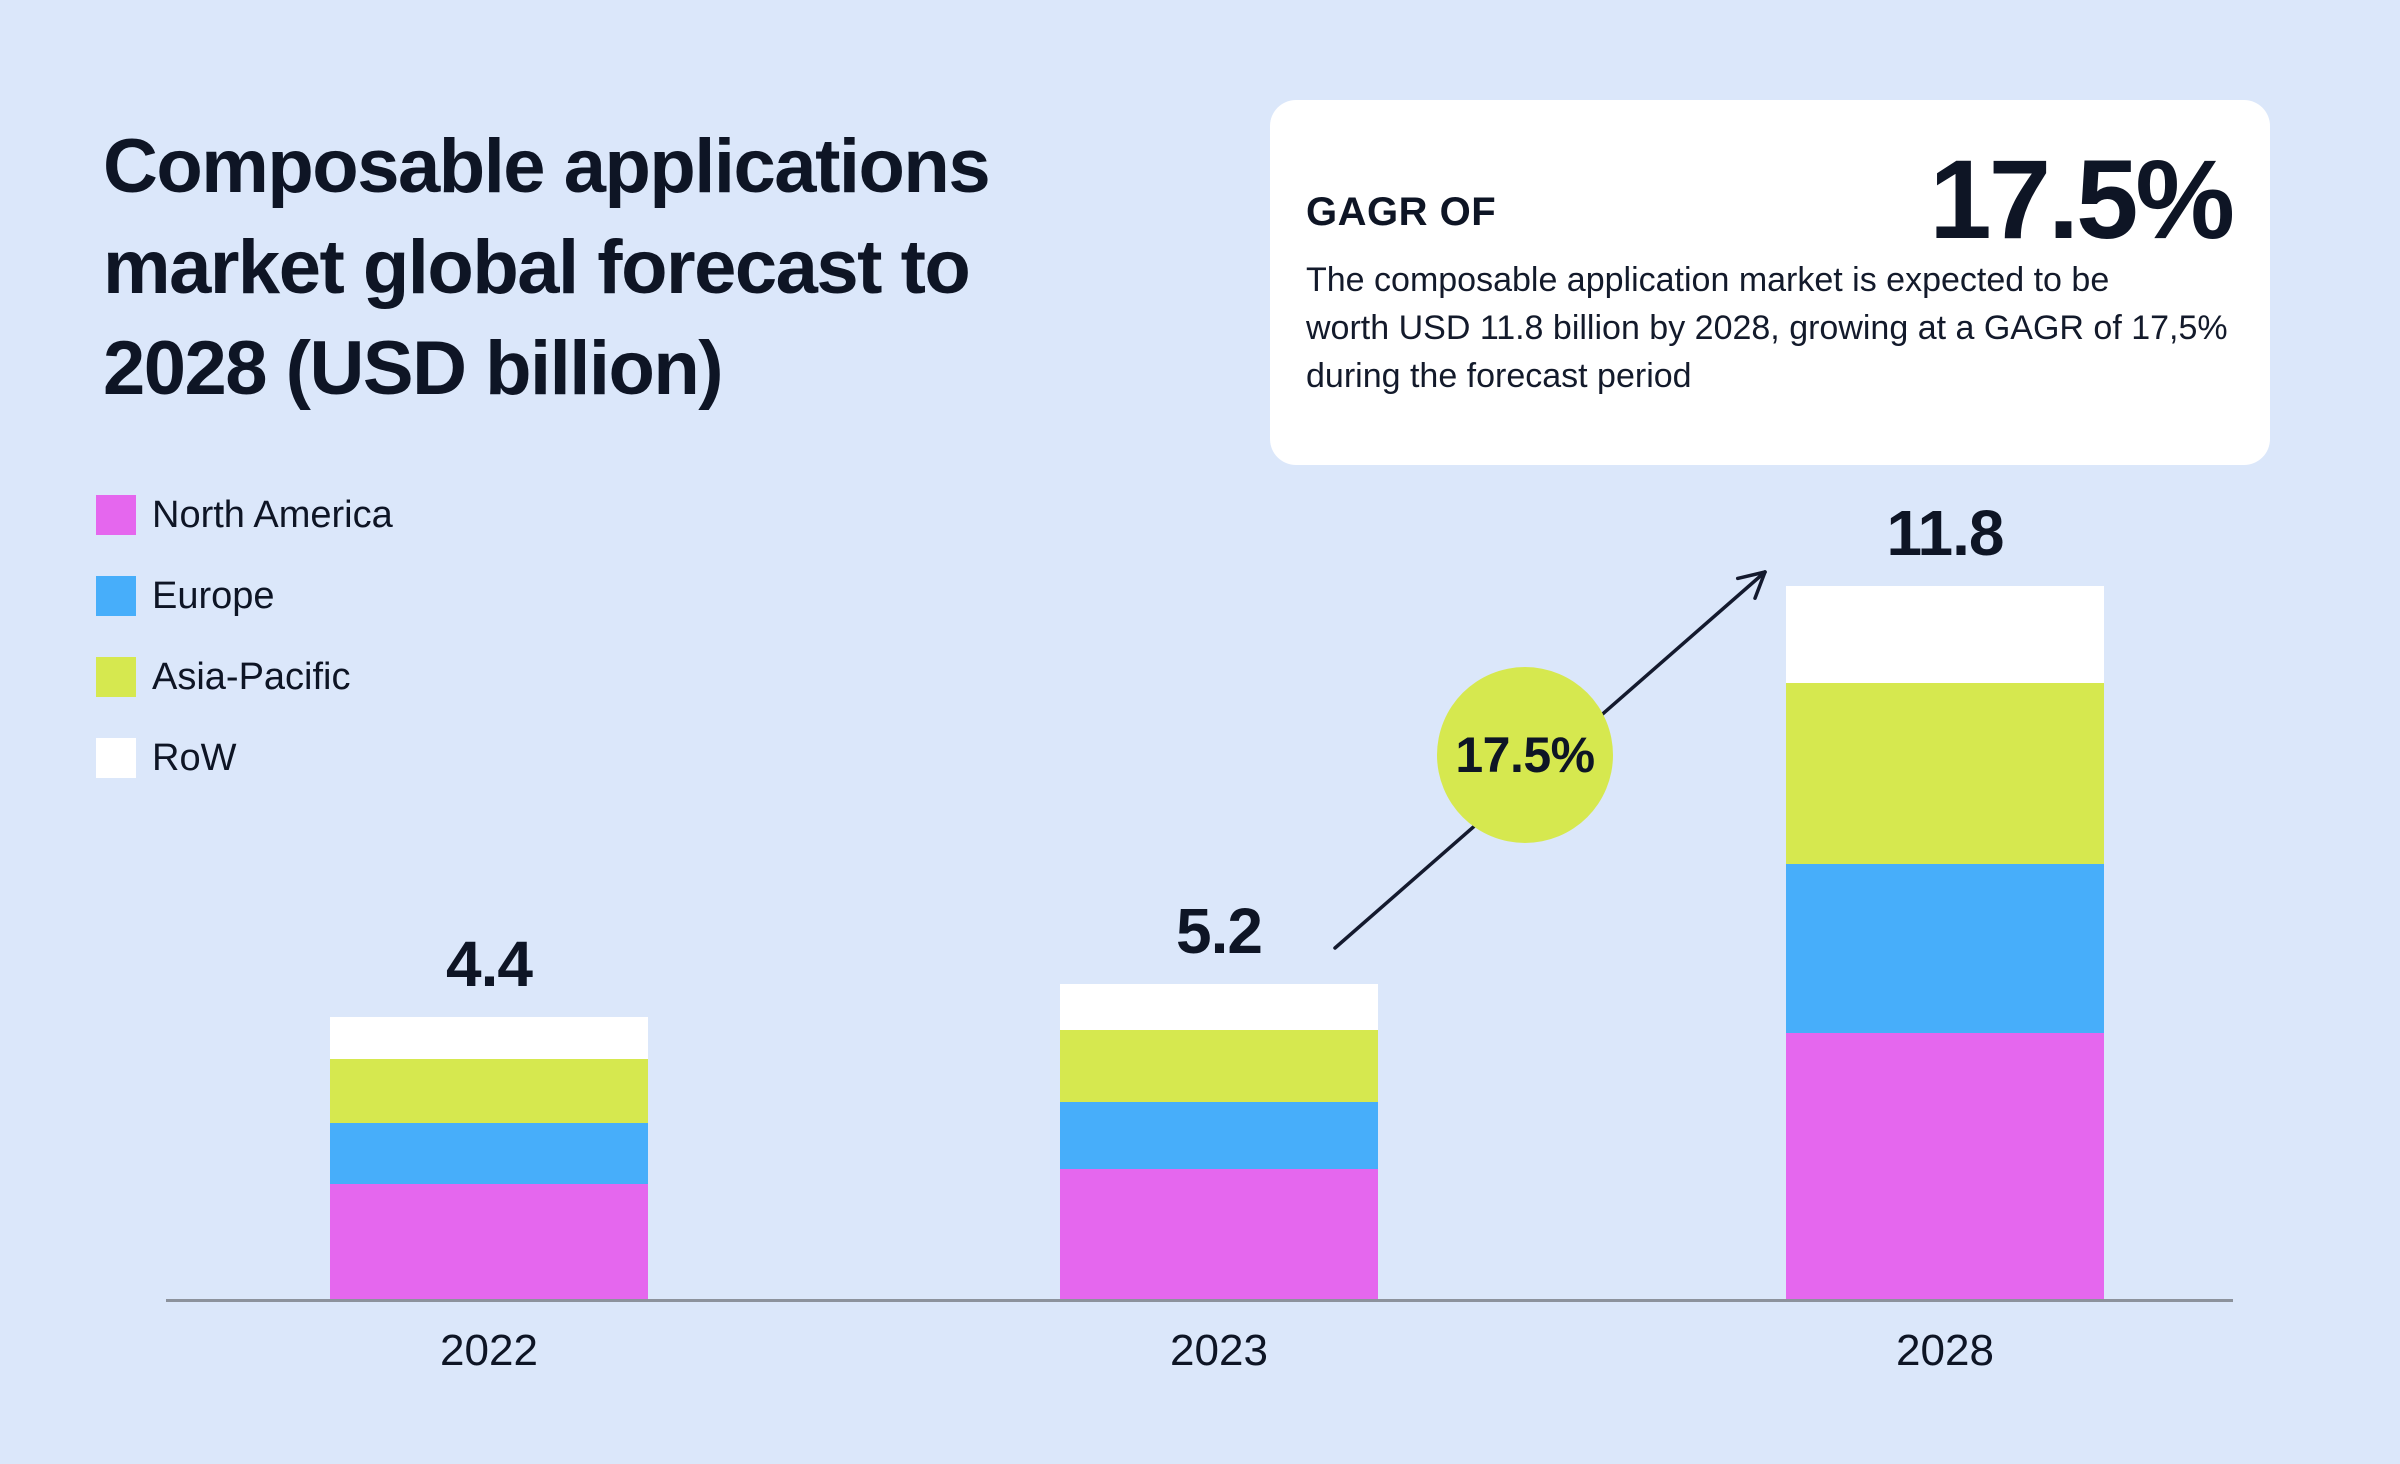 Image resolution: width=2400 pixels, height=1464 pixels. I want to click on growth-rate-badge: 17.5%, so click(1525, 755).